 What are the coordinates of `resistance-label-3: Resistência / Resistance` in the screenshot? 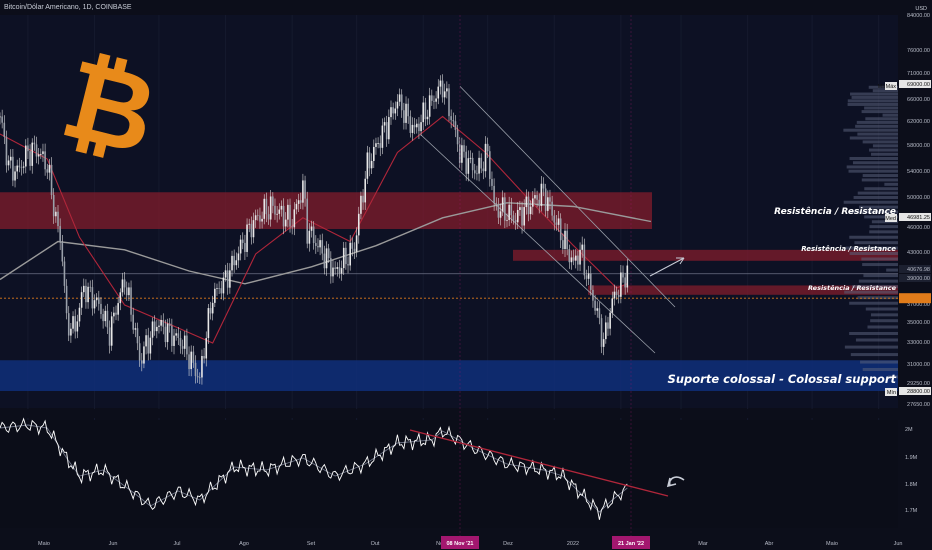 It's located at (852, 288).